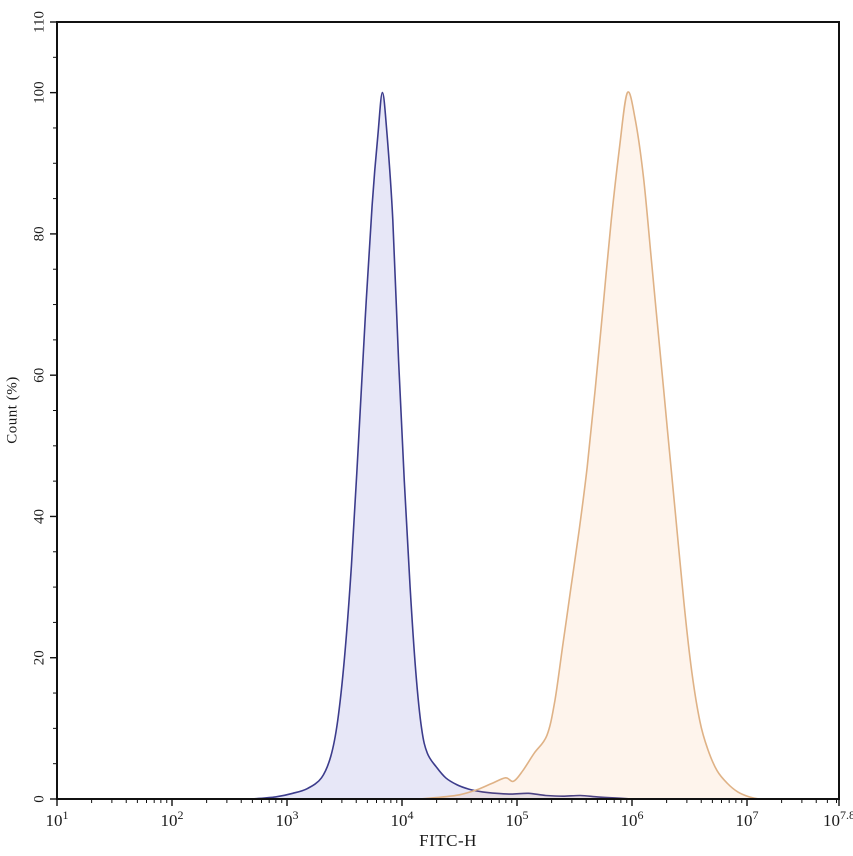 The image size is (853, 856). Describe the element at coordinates (39, 516) in the screenshot. I see `y-tick-label: 40` at that location.